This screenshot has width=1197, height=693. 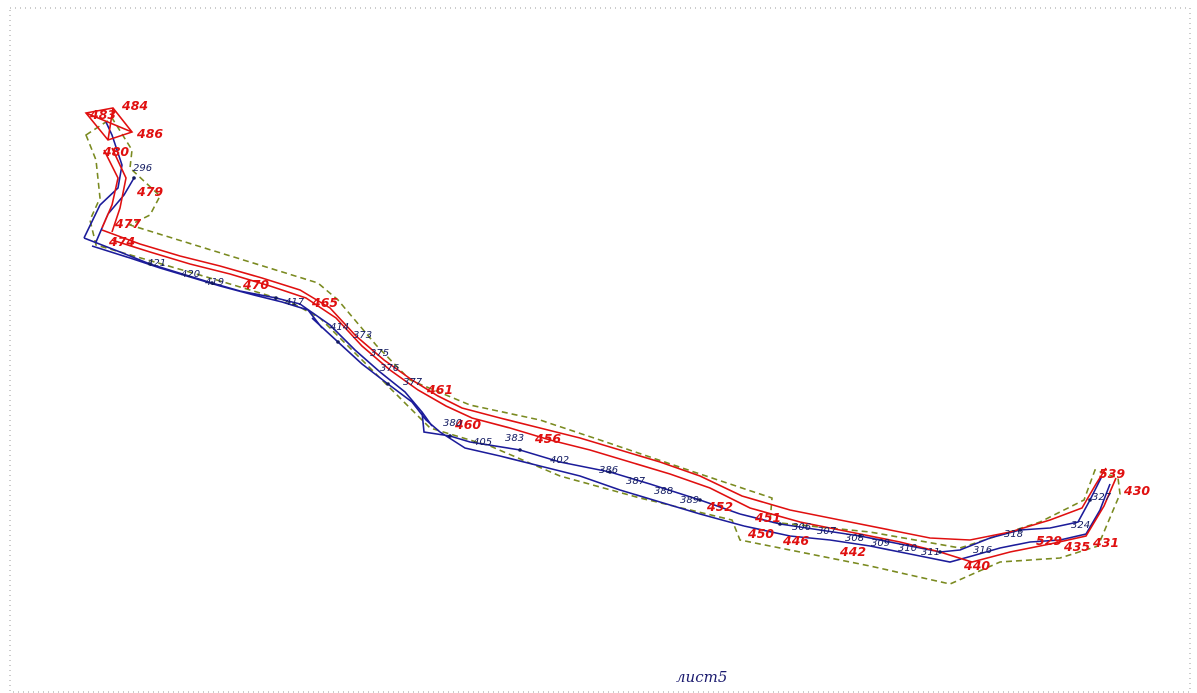 I want to click on blue-point-label: 386, so click(x=608, y=470).